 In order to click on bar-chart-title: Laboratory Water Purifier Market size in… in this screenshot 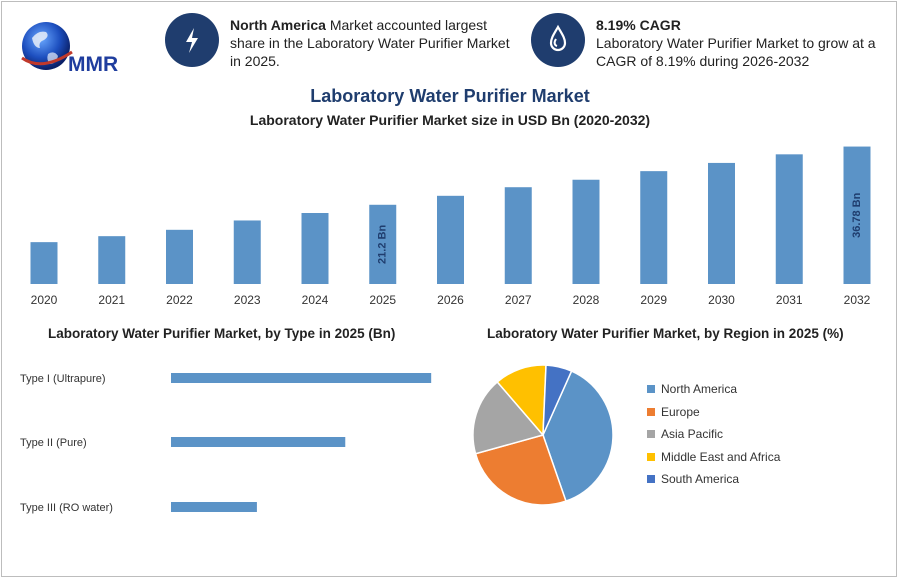, I will do `click(450, 120)`.